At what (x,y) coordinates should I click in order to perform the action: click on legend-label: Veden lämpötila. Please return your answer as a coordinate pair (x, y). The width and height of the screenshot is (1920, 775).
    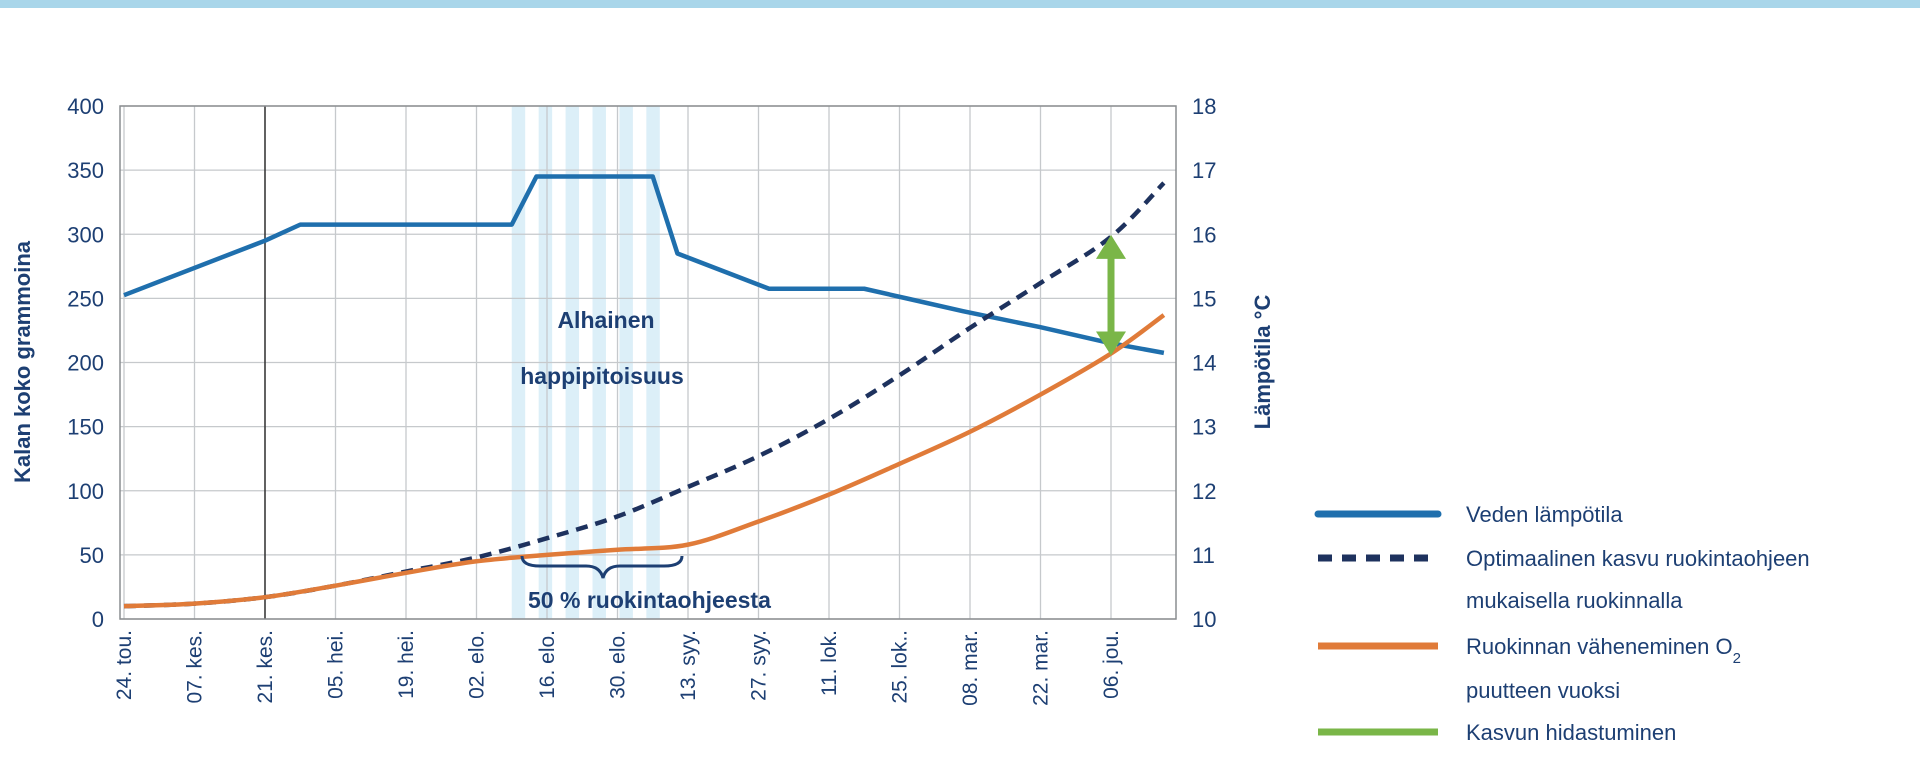
    Looking at the image, I should click on (1544, 514).